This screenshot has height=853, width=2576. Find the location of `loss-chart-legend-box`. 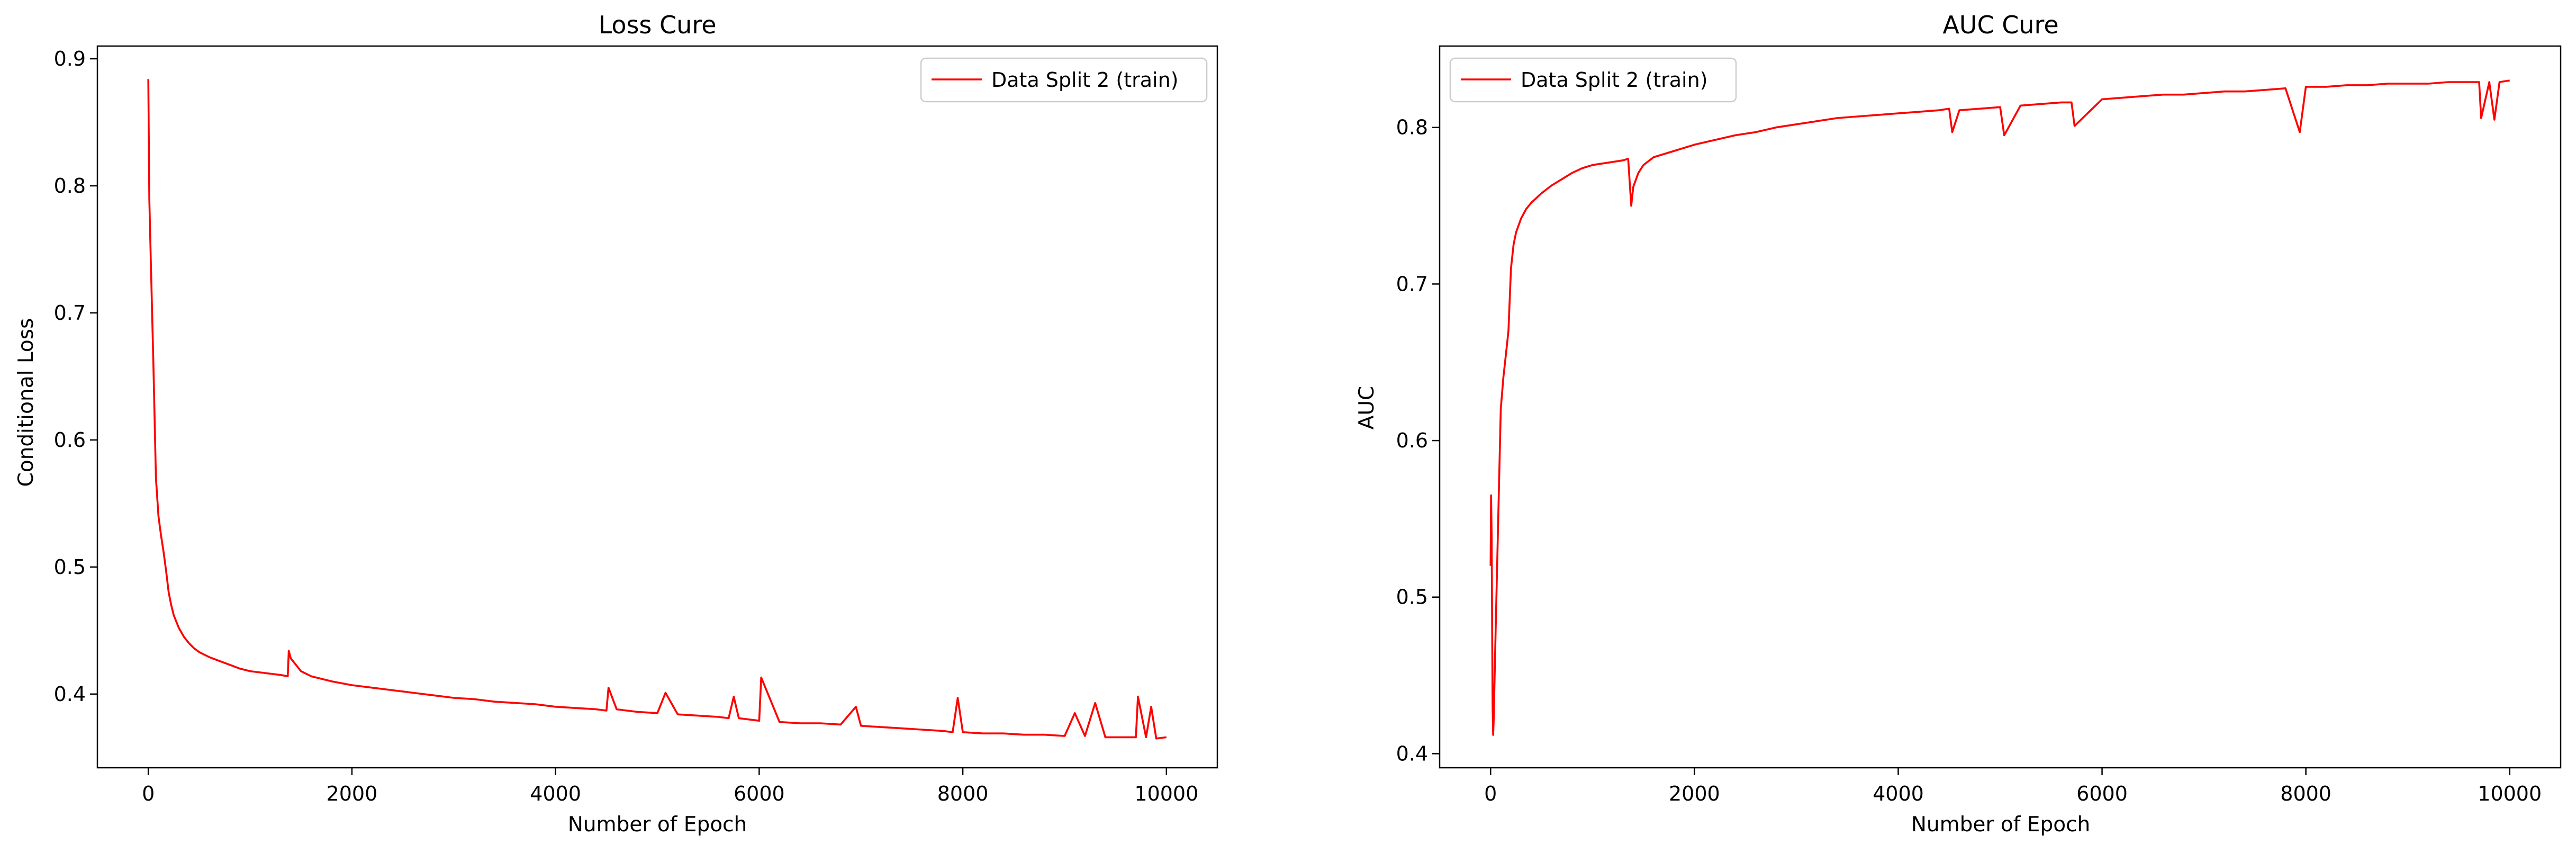

loss-chart-legend-box is located at coordinates (1064, 80).